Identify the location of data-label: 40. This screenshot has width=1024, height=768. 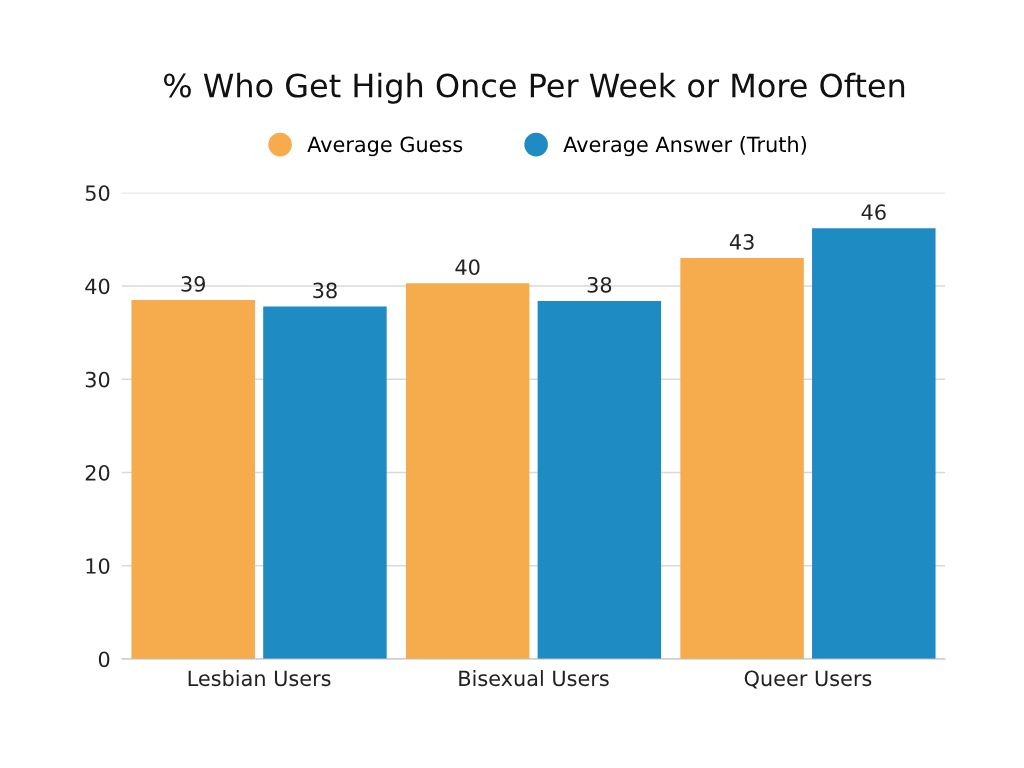
(467, 267).